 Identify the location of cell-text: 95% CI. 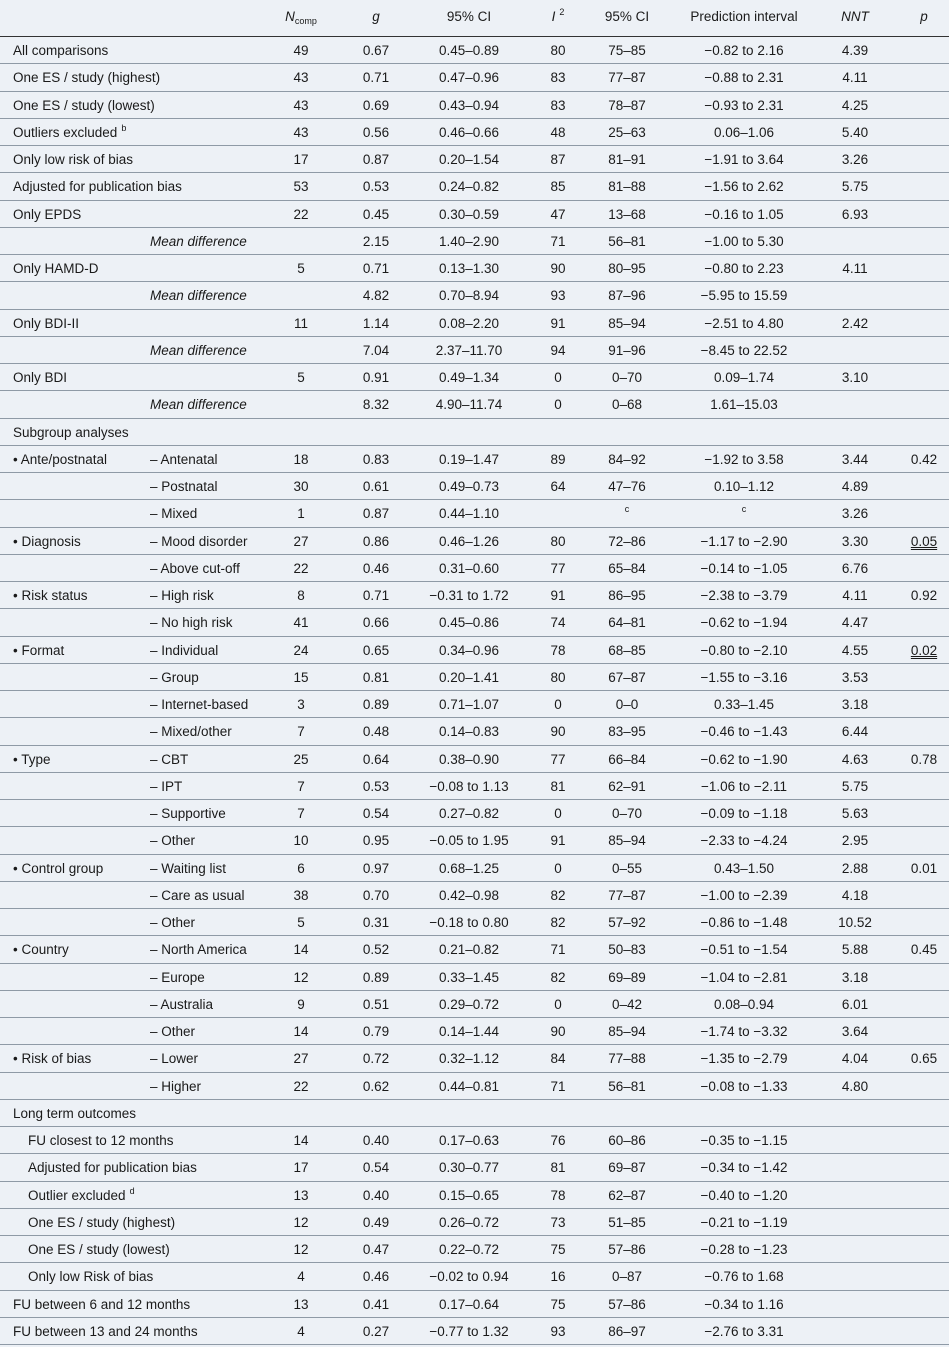
(627, 16).